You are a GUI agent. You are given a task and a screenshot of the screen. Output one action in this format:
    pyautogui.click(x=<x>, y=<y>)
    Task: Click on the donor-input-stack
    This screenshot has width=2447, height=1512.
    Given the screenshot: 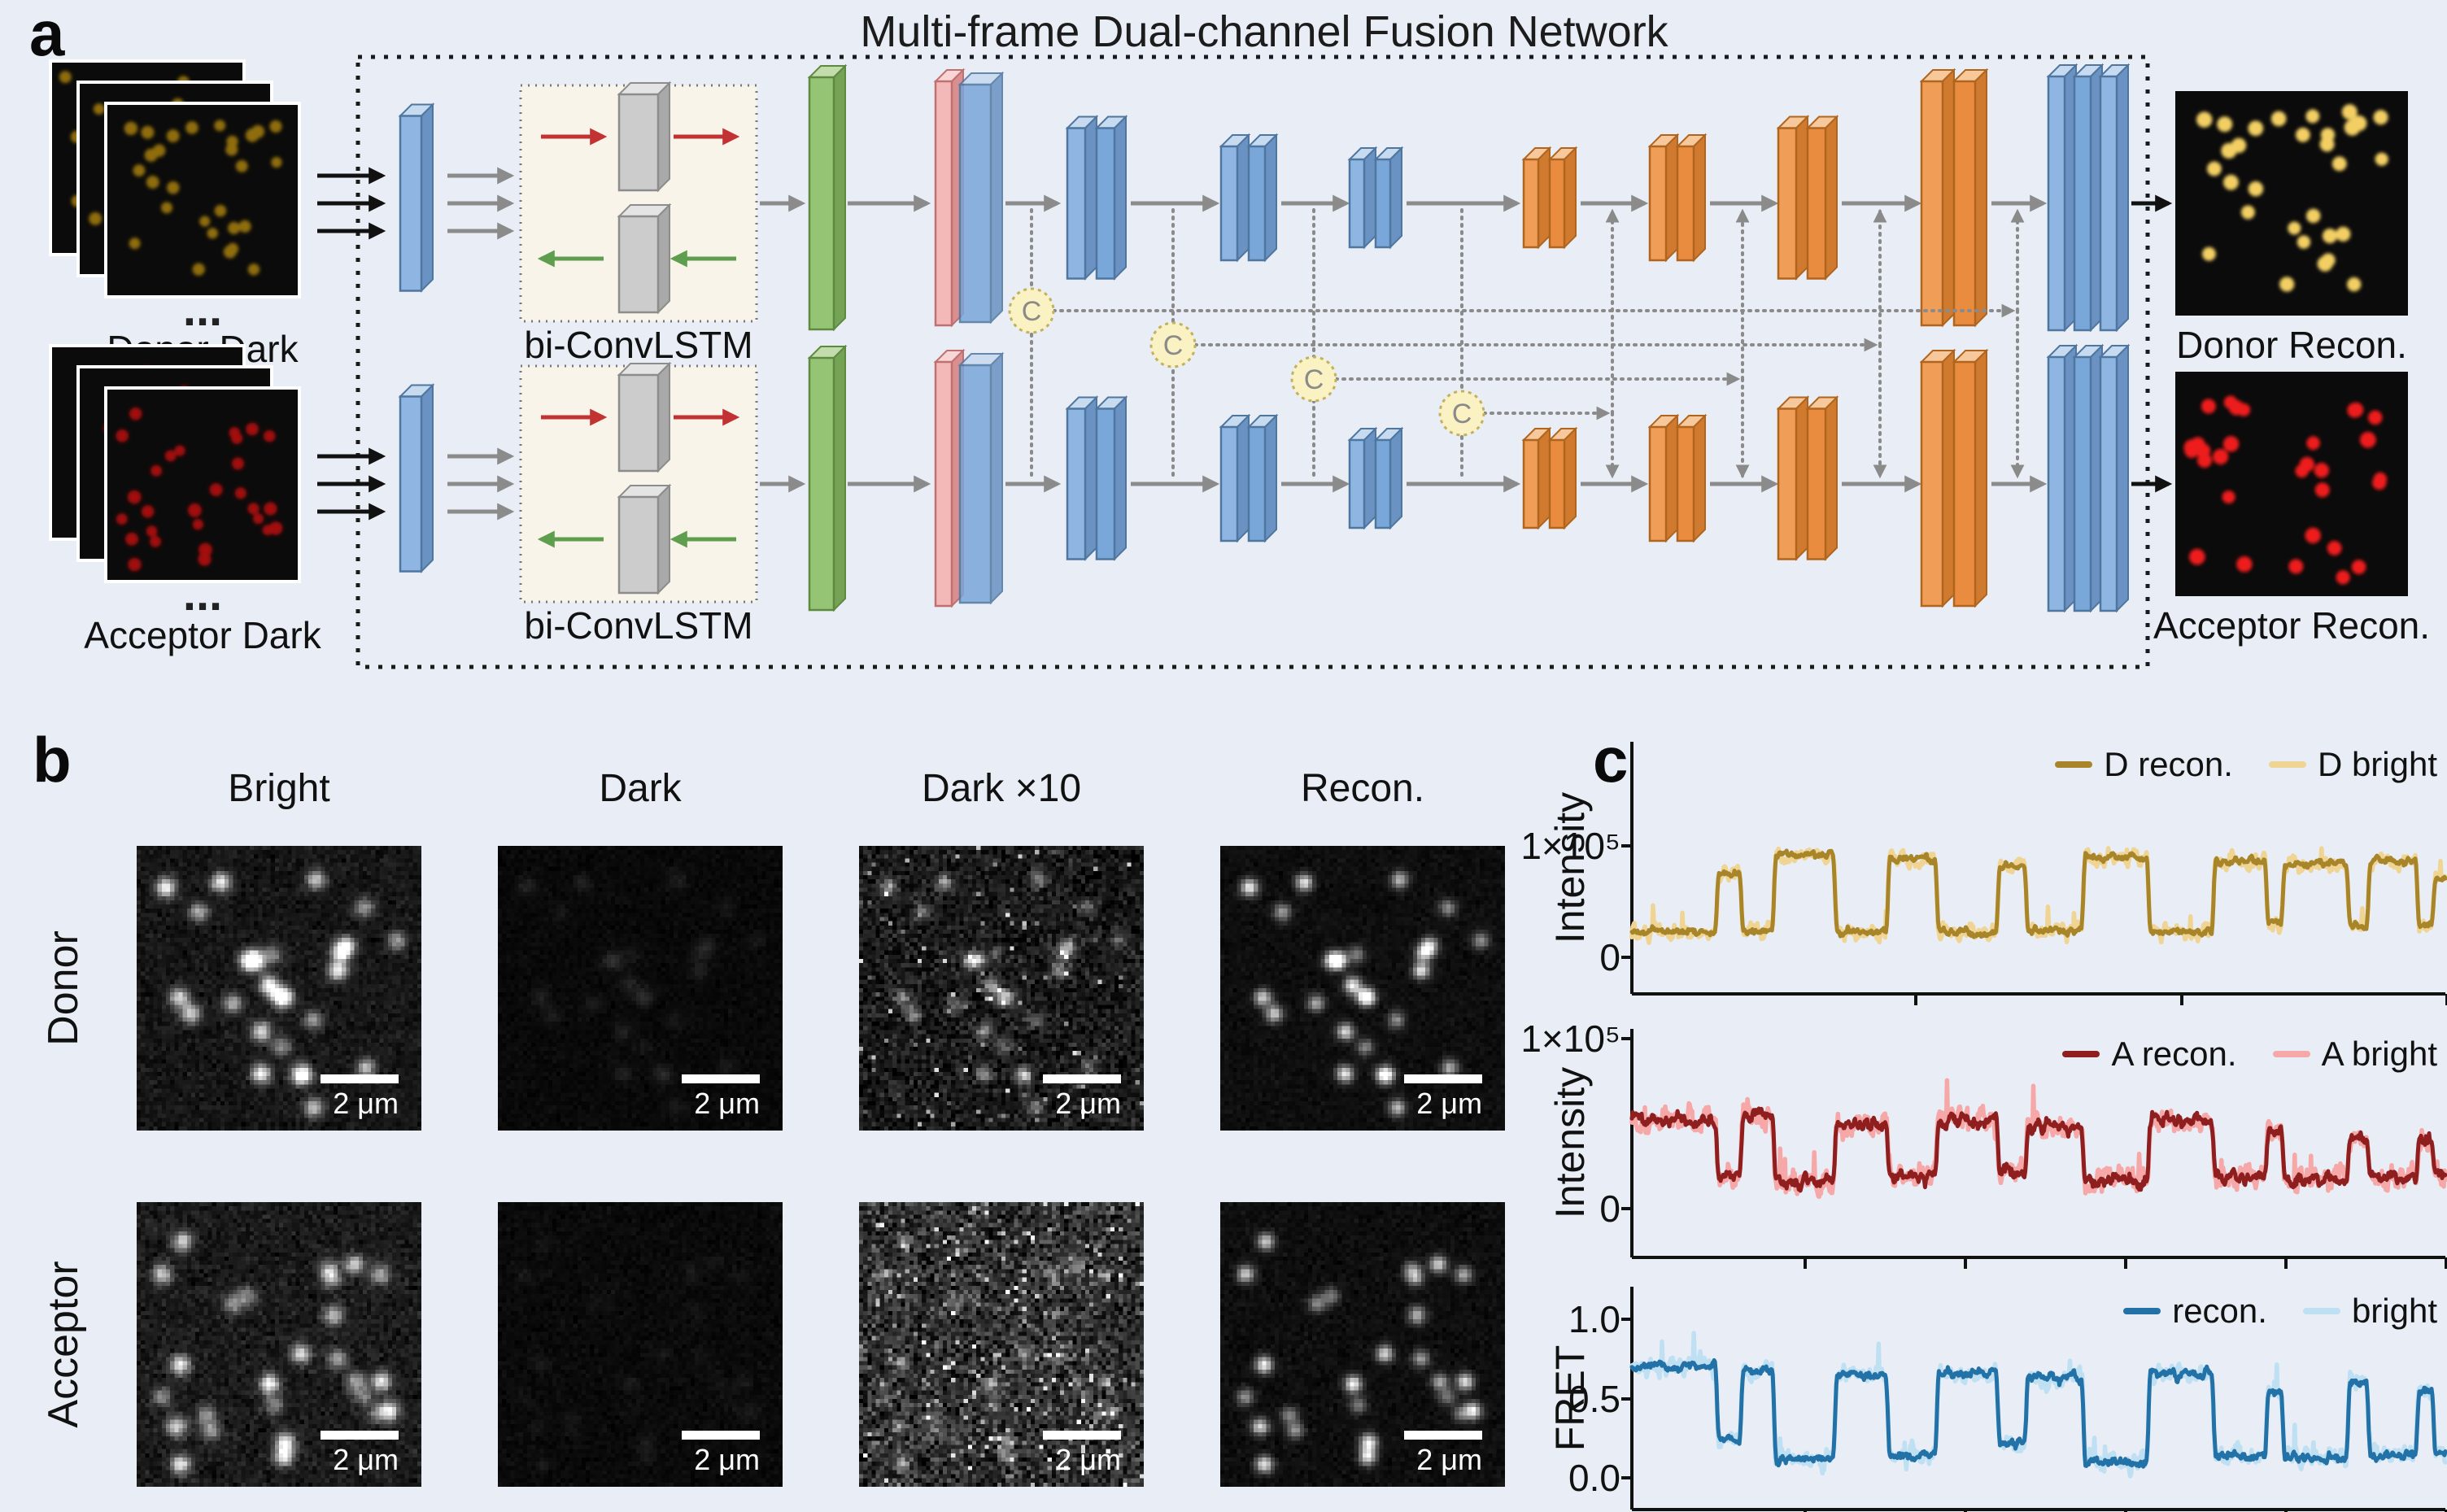 What is the action you would take?
    pyautogui.click(x=175, y=178)
    